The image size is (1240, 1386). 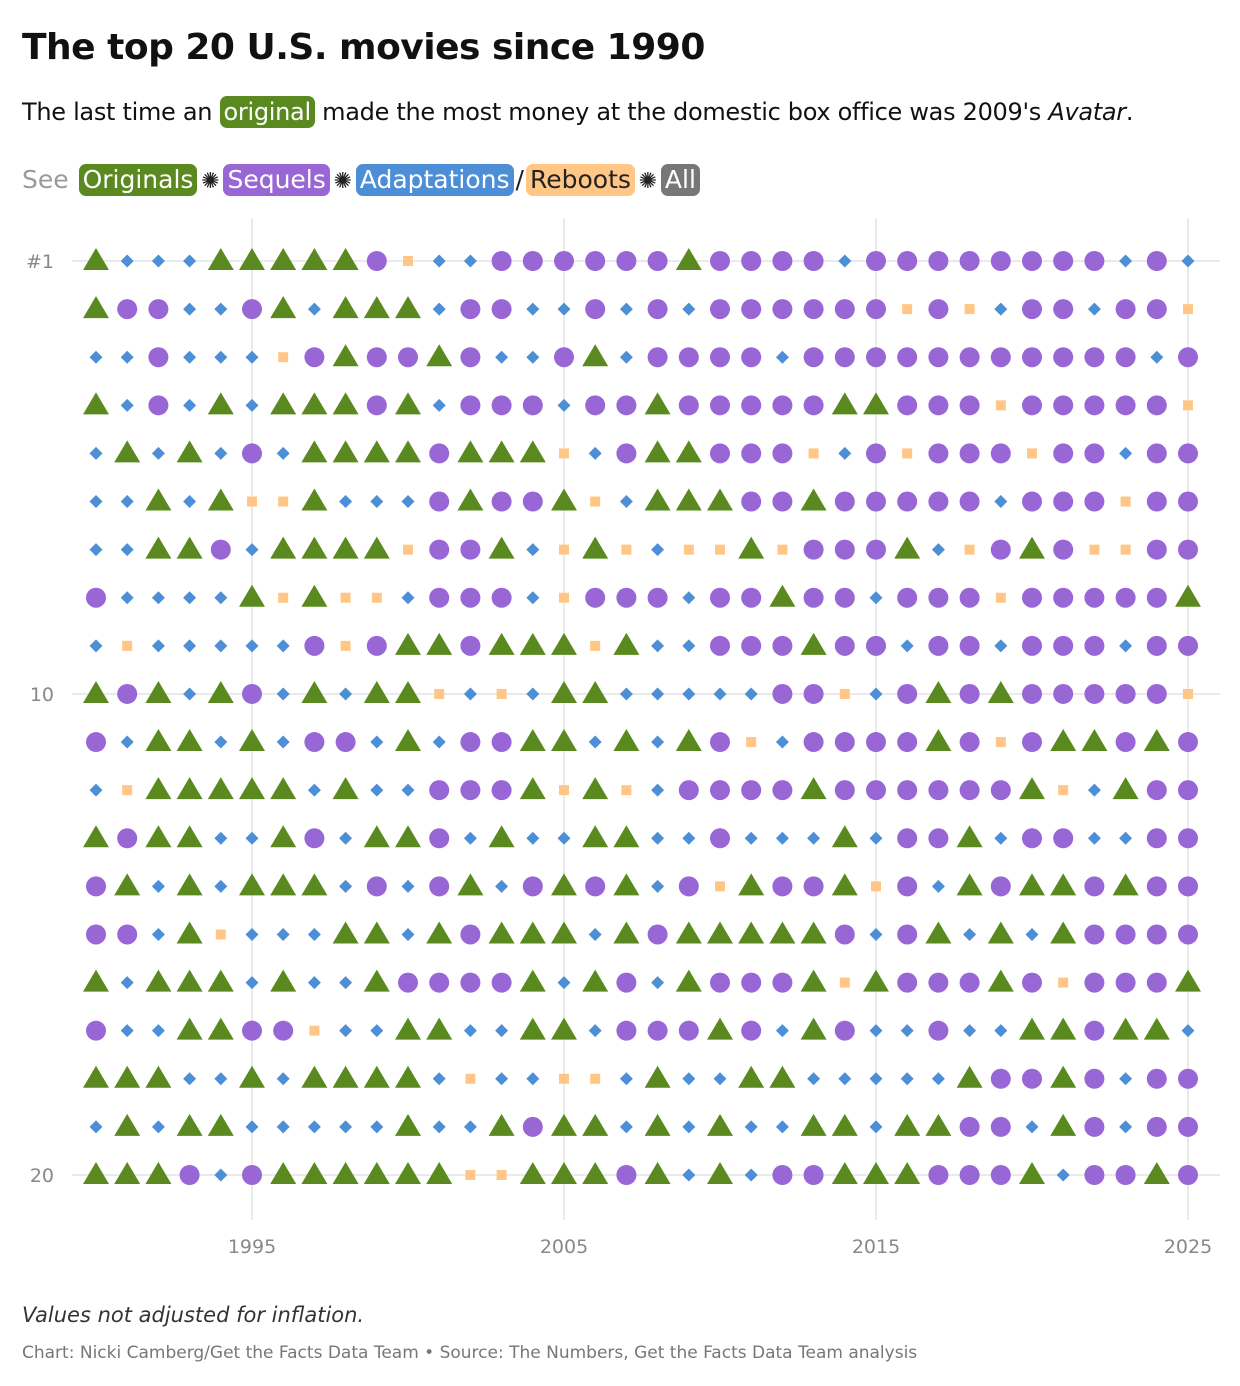 What do you see at coordinates (580, 180) in the screenshot?
I see `filter-reboots-button: Reboots` at bounding box center [580, 180].